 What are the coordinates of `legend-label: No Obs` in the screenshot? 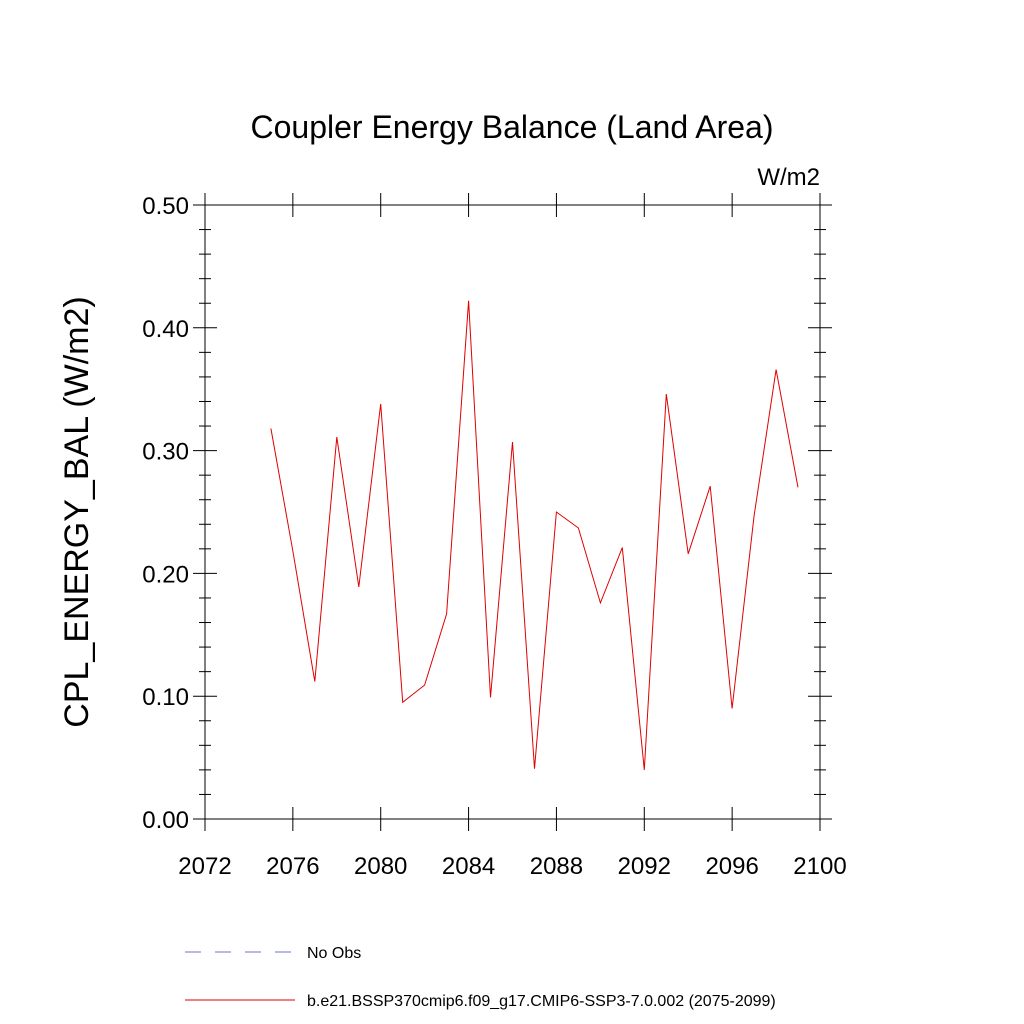 It's located at (334, 953).